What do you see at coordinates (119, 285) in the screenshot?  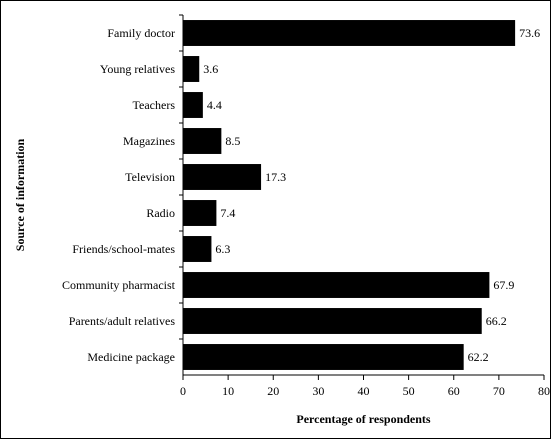 I see `category-label: Community pharmacist` at bounding box center [119, 285].